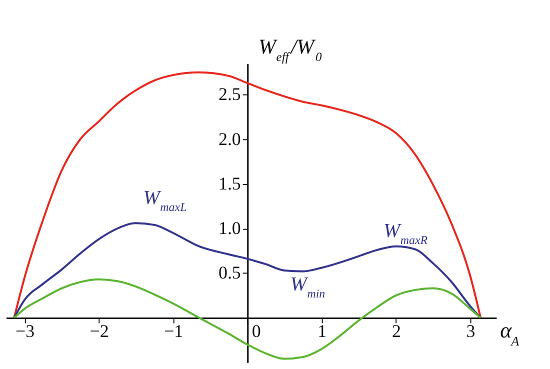 This screenshot has height=369, width=550. Describe the element at coordinates (99, 331) in the screenshot. I see `x-tick-label: −2` at that location.